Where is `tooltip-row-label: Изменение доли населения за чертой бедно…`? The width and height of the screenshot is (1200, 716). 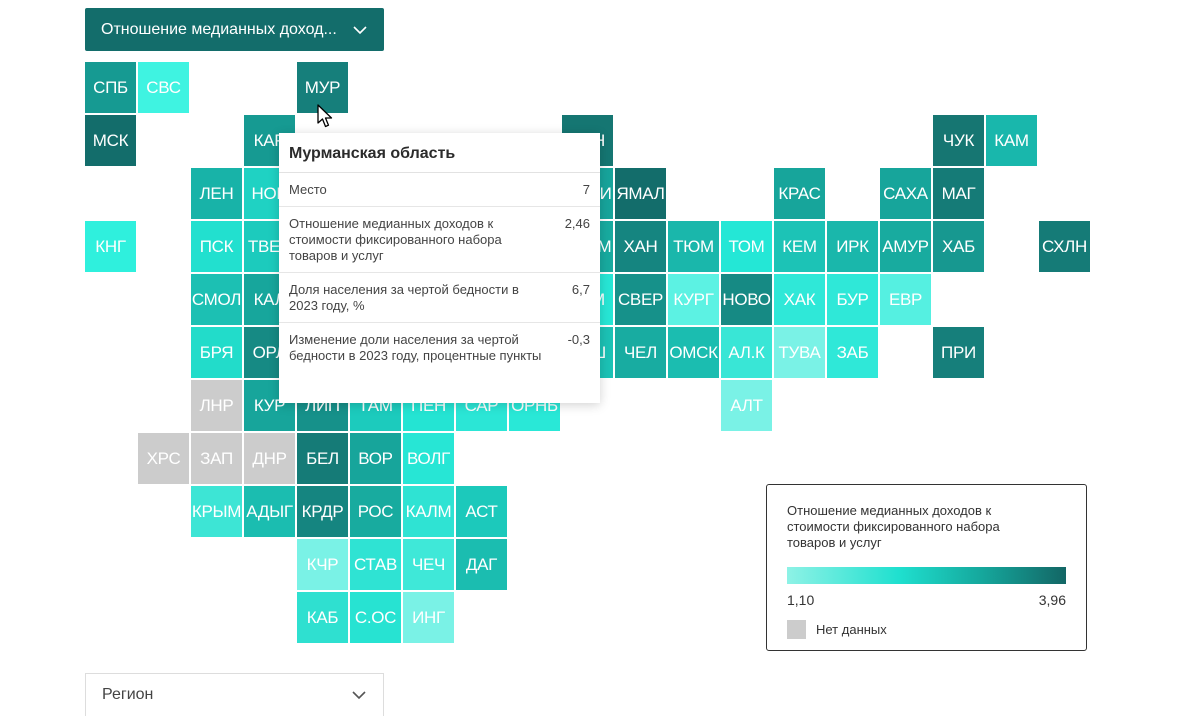
tooltip-row-label: Изменение доли населения за чертой бедно… is located at coordinates (415, 347).